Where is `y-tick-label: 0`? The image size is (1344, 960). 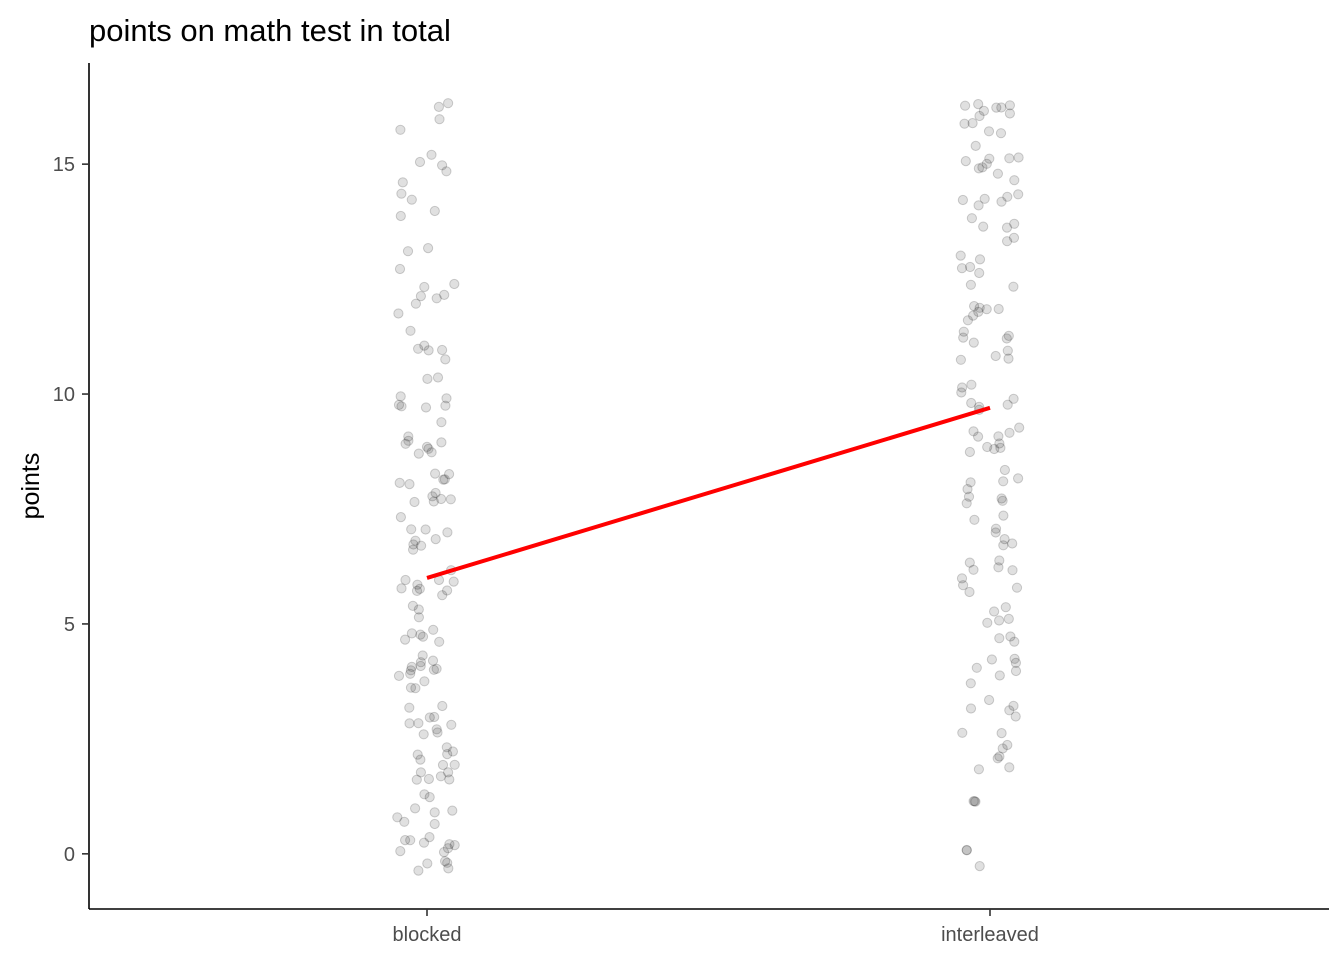
y-tick-label: 0 is located at coordinates (69, 855).